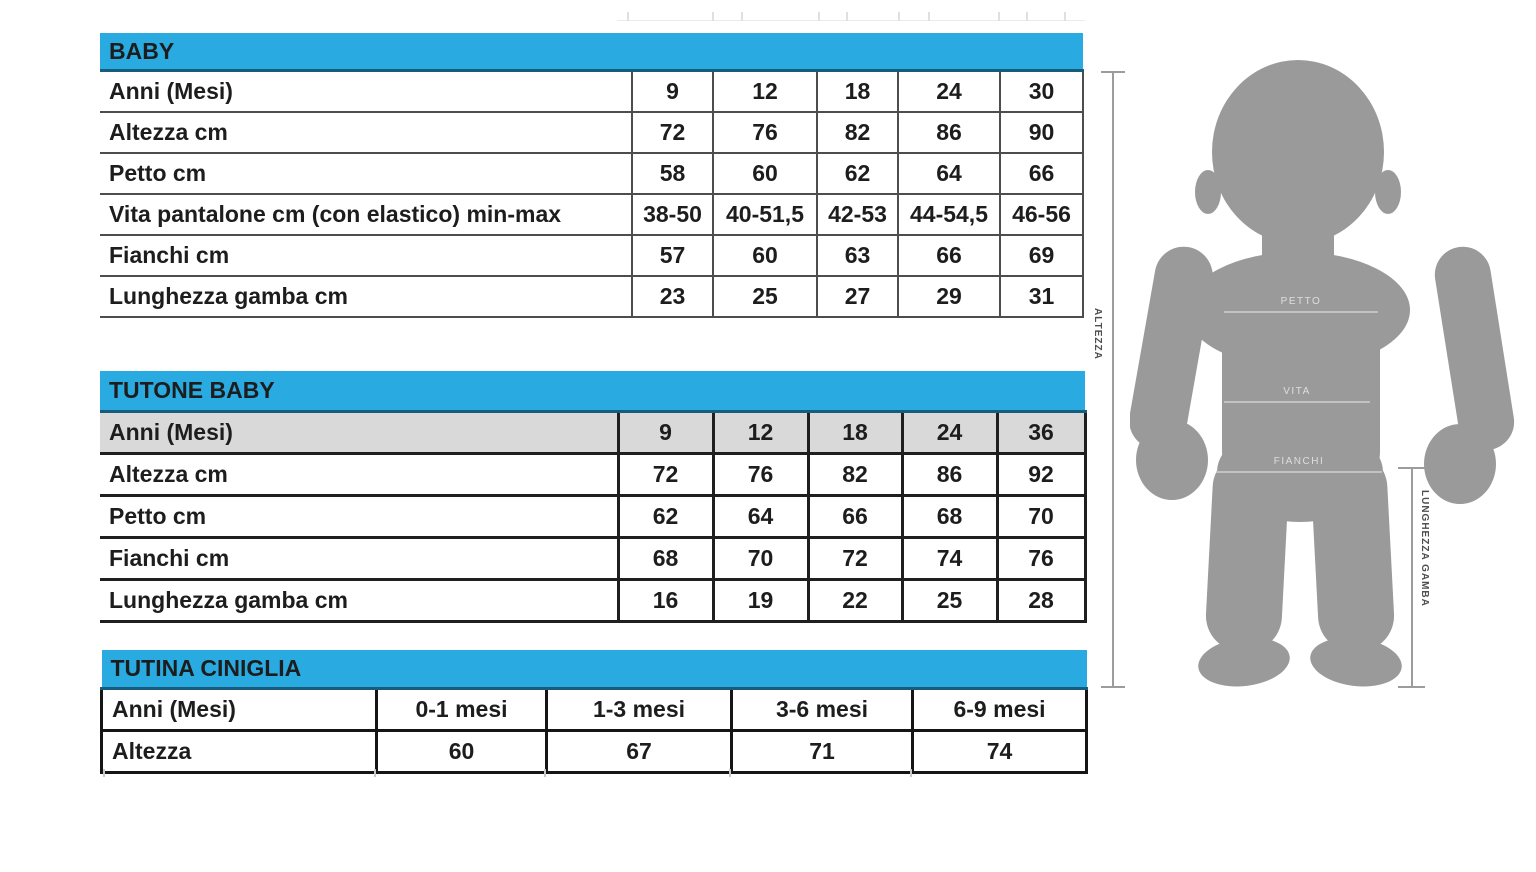 The height and width of the screenshot is (872, 1536). Describe the element at coordinates (639, 751) in the screenshot. I see `cell: 67` at that location.